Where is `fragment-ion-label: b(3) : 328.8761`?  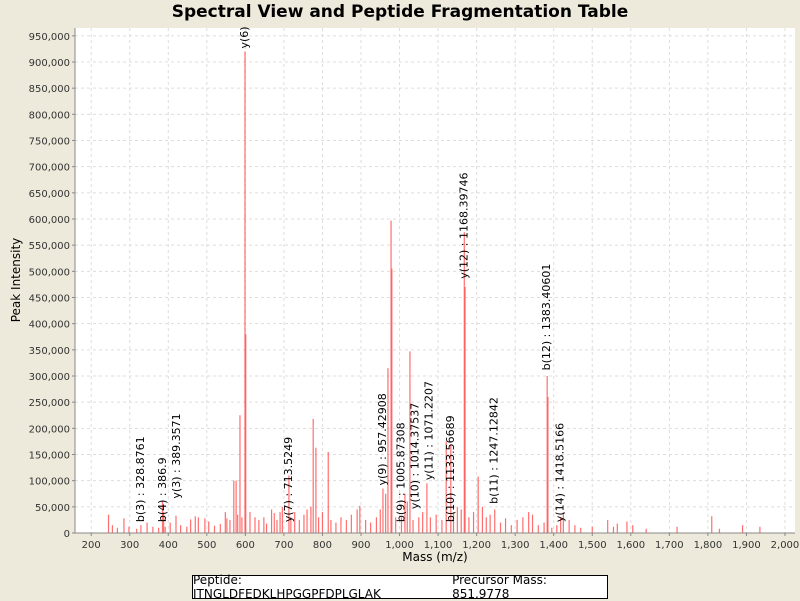
fragment-ion-label: b(3) : 328.8761 is located at coordinates (140, 479).